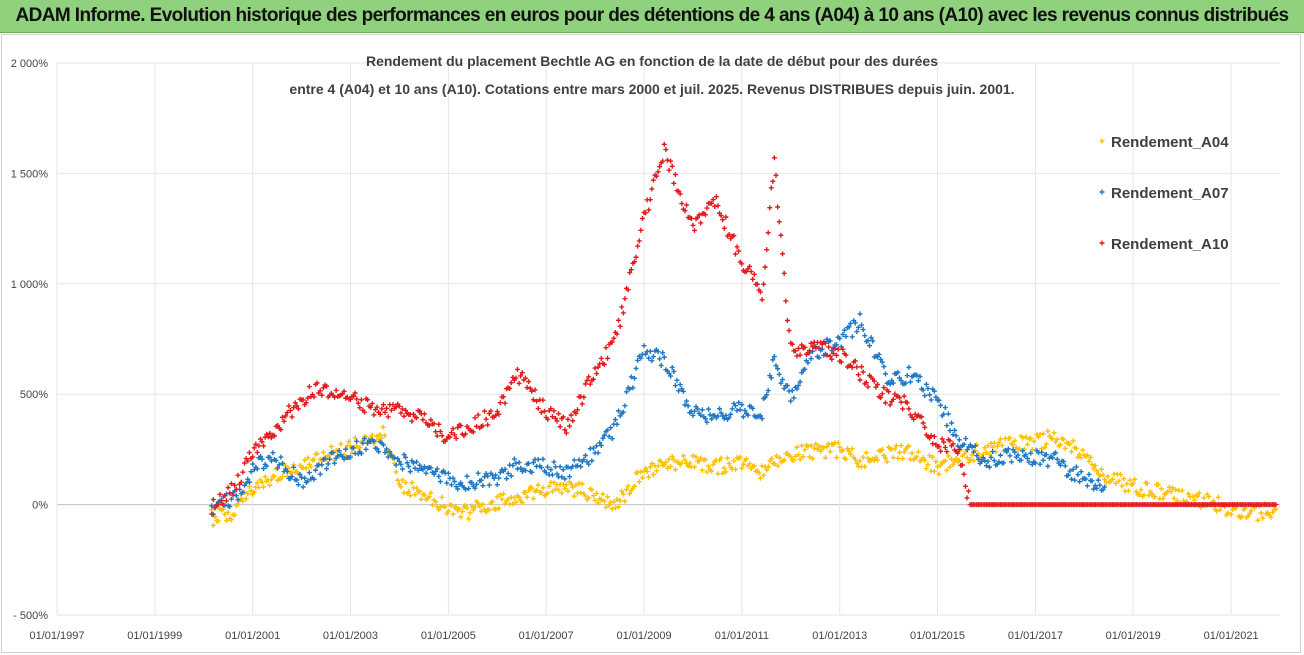 The image size is (1304, 655). I want to click on y-axis: - 500% 0% 500% 1 000% 1 500% 2 000%, so click(30, 340).